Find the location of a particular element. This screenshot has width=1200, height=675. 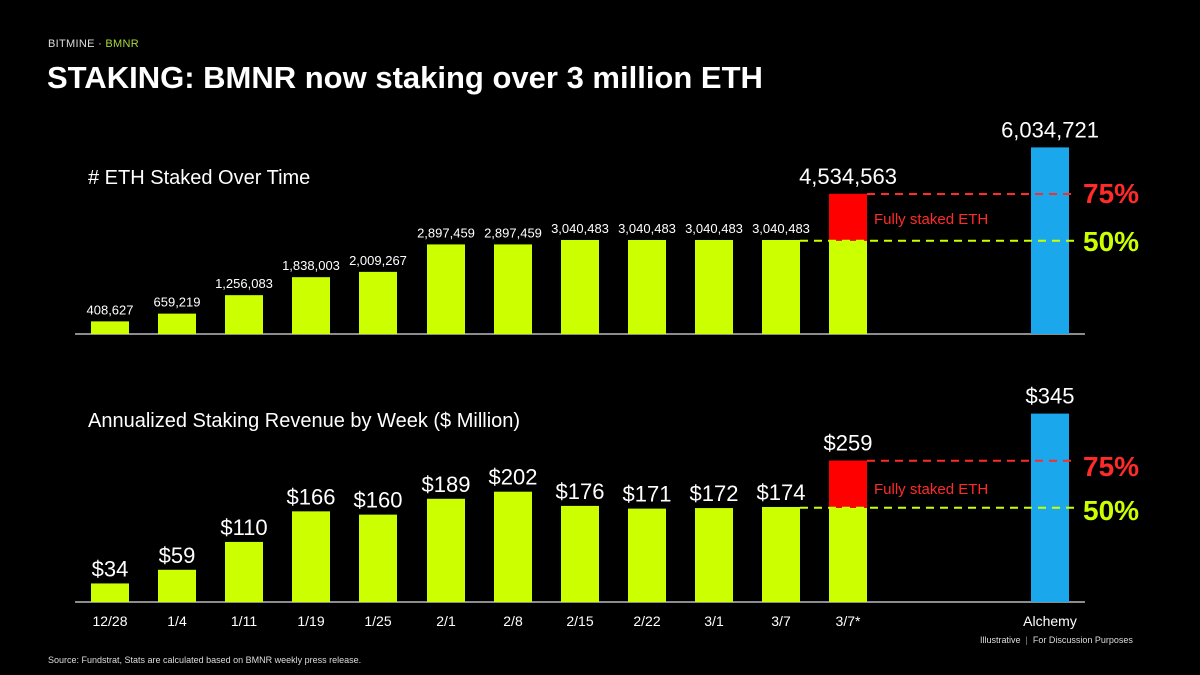

x-tick-label: 2/22 is located at coordinates (646, 621).